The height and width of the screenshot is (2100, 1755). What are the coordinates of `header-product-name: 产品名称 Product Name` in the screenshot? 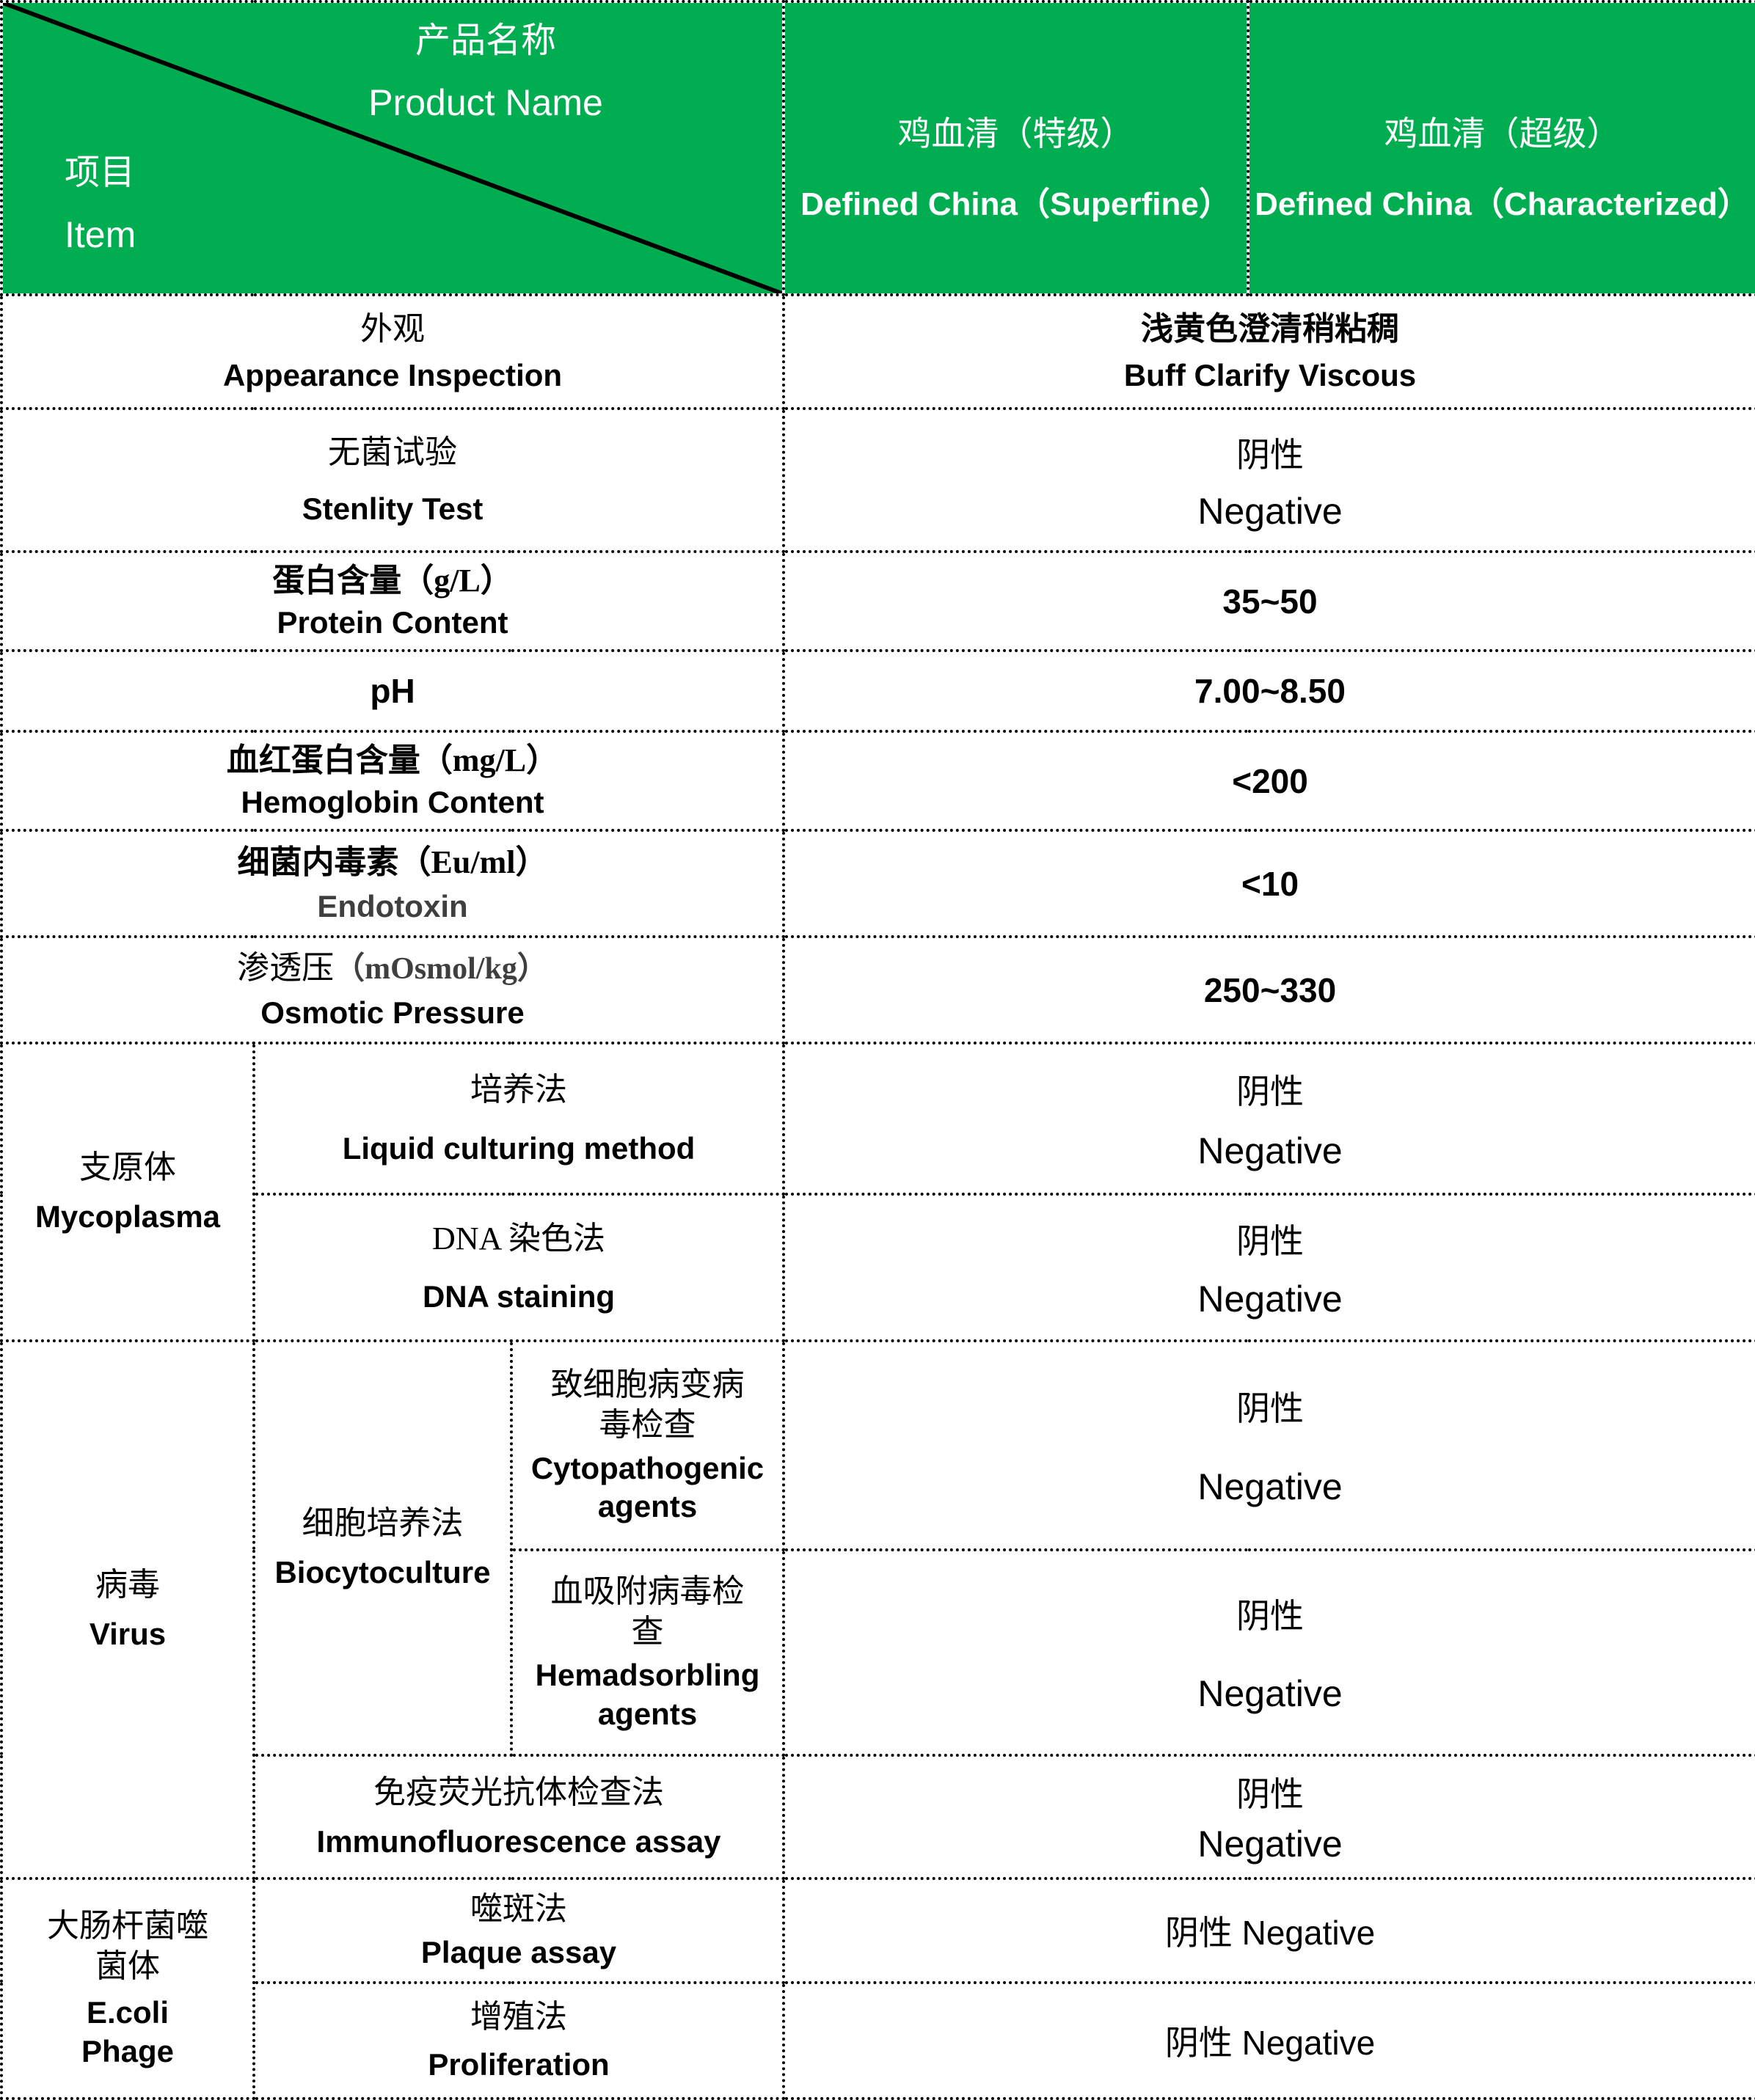 It's located at (483, 72).